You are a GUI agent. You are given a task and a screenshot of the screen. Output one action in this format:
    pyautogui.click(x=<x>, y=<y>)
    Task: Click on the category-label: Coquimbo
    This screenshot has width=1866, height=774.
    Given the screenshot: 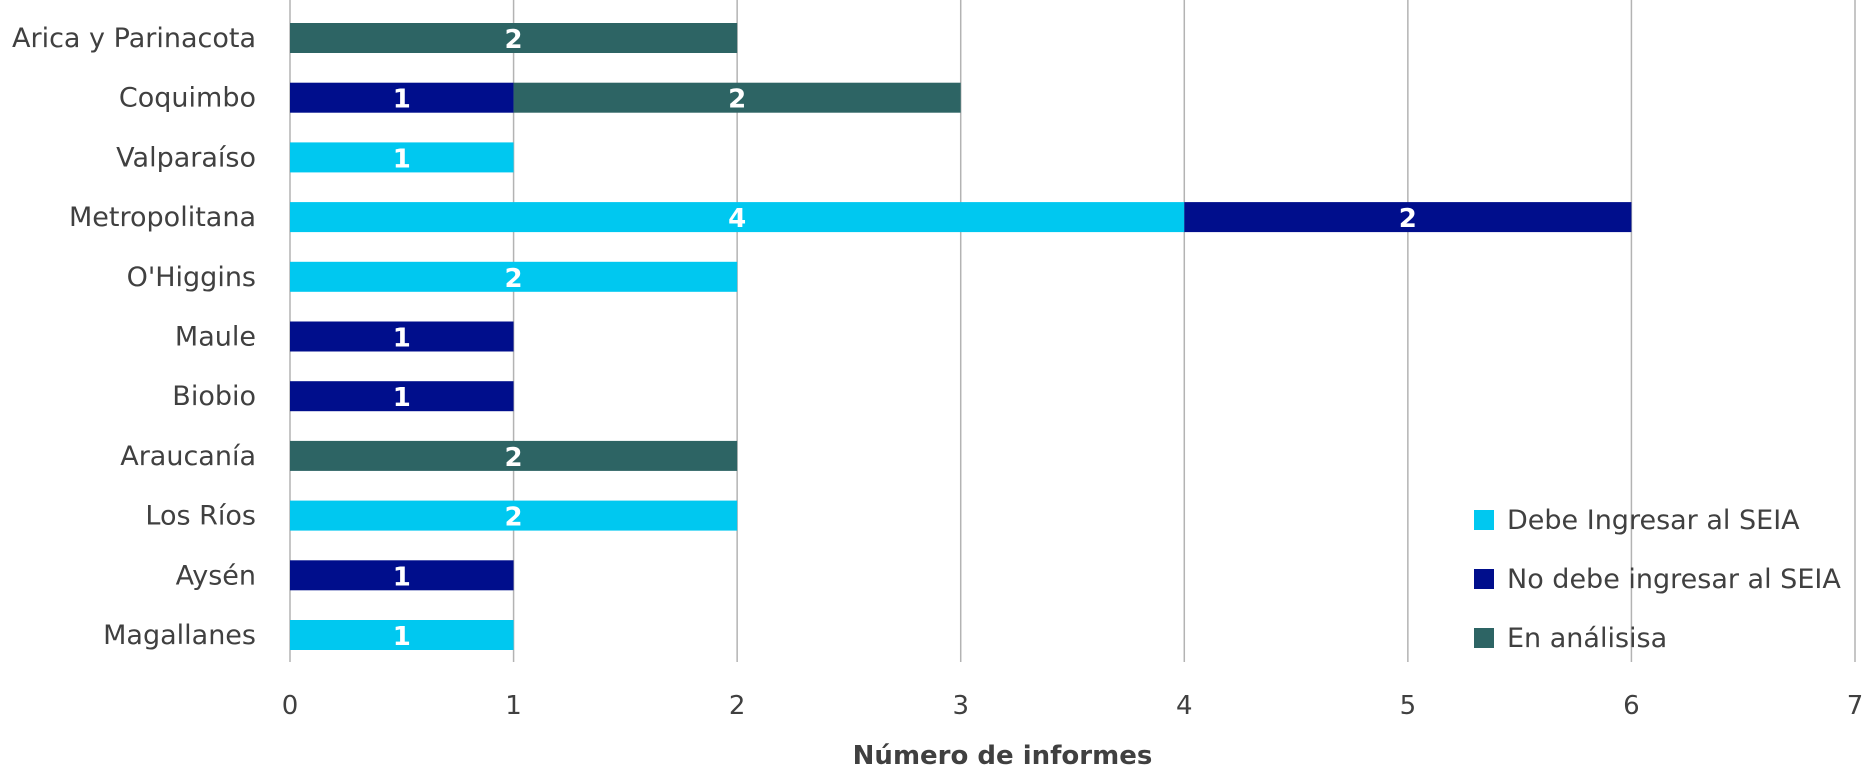 What is the action you would take?
    pyautogui.click(x=187, y=98)
    